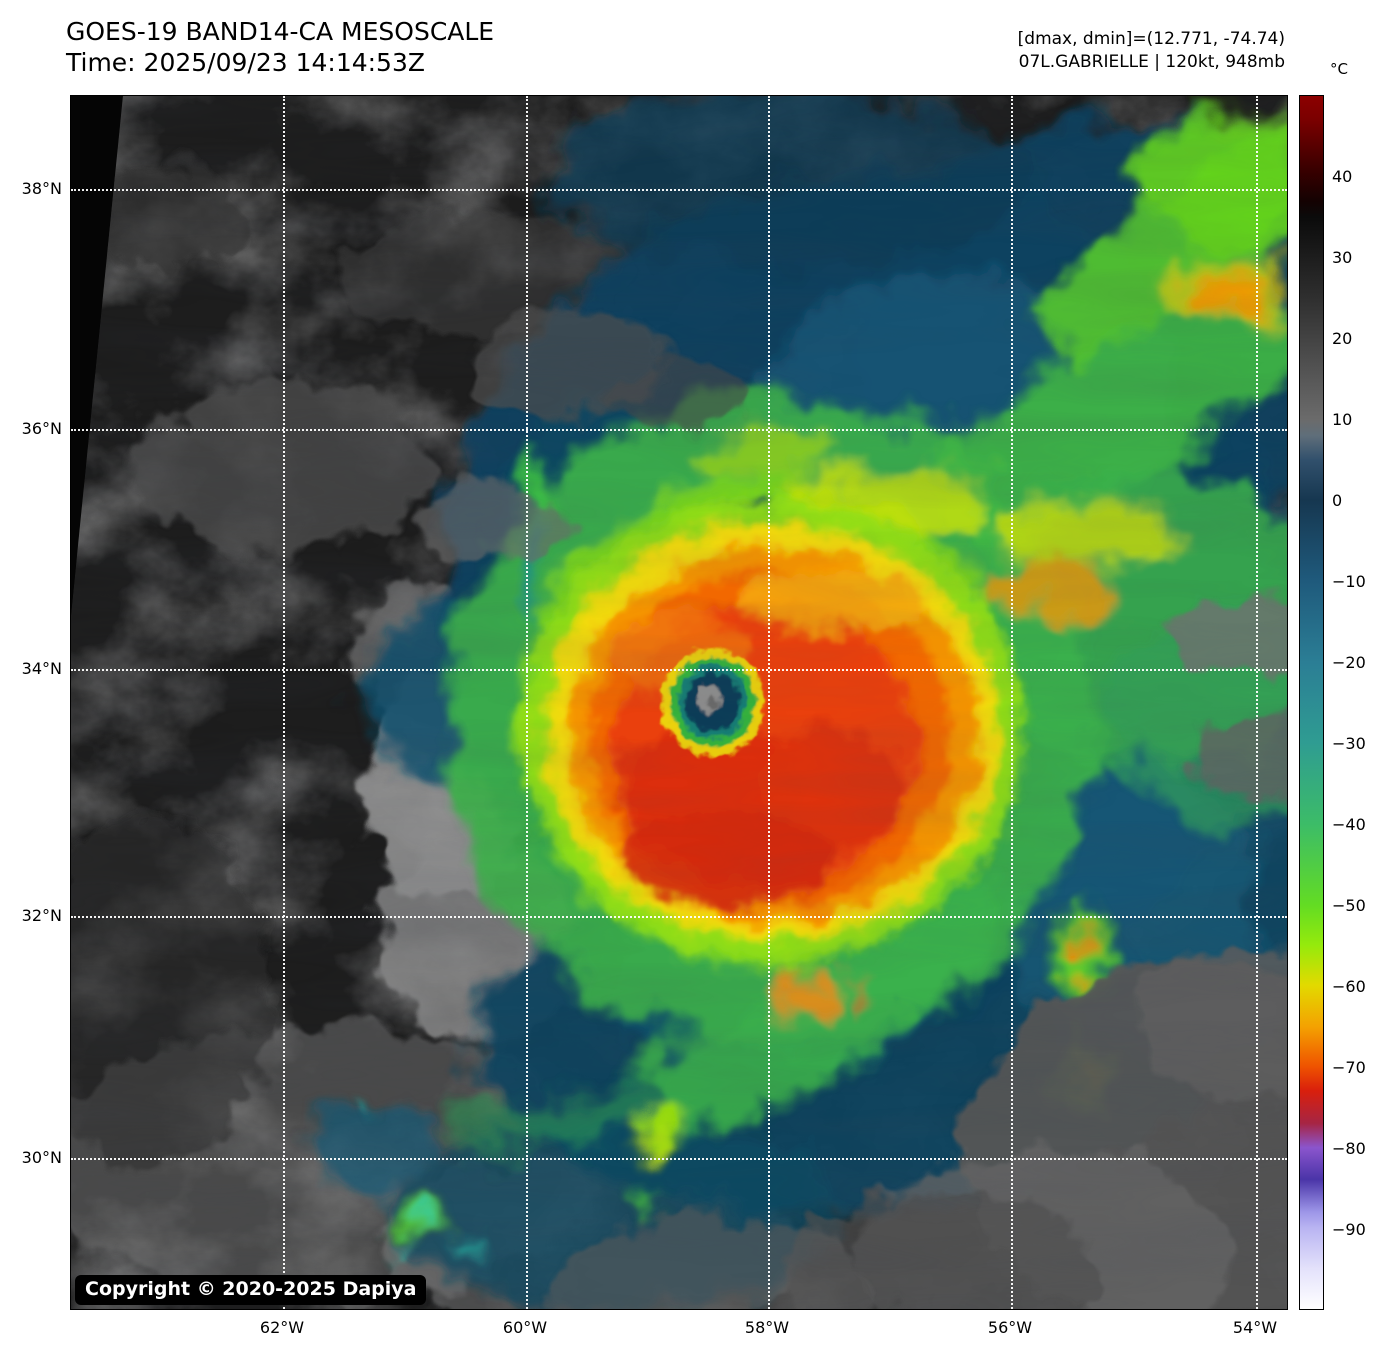 Image resolution: width=1389 pixels, height=1359 pixels. I want to click on gridline-60w, so click(527, 702).